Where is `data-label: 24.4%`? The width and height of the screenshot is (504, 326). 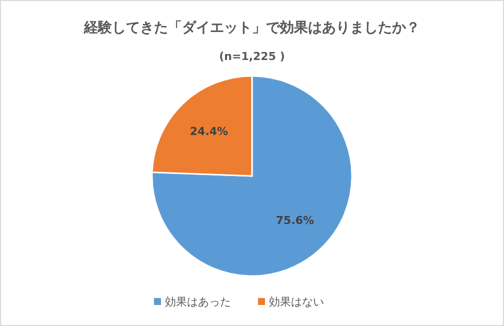 data-label: 24.4% is located at coordinates (209, 131).